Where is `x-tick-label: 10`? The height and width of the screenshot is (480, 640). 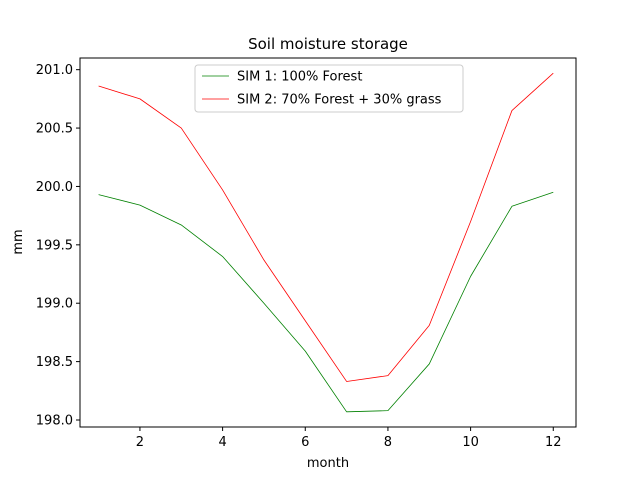
x-tick-label: 10 is located at coordinates (470, 442).